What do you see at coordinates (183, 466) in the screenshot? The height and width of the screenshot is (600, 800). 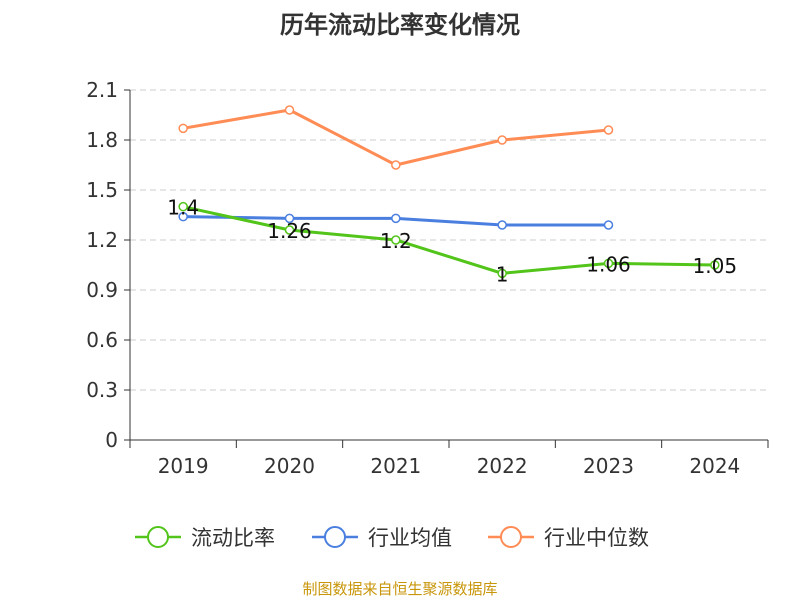 I see `x-tick-label: 2019` at bounding box center [183, 466].